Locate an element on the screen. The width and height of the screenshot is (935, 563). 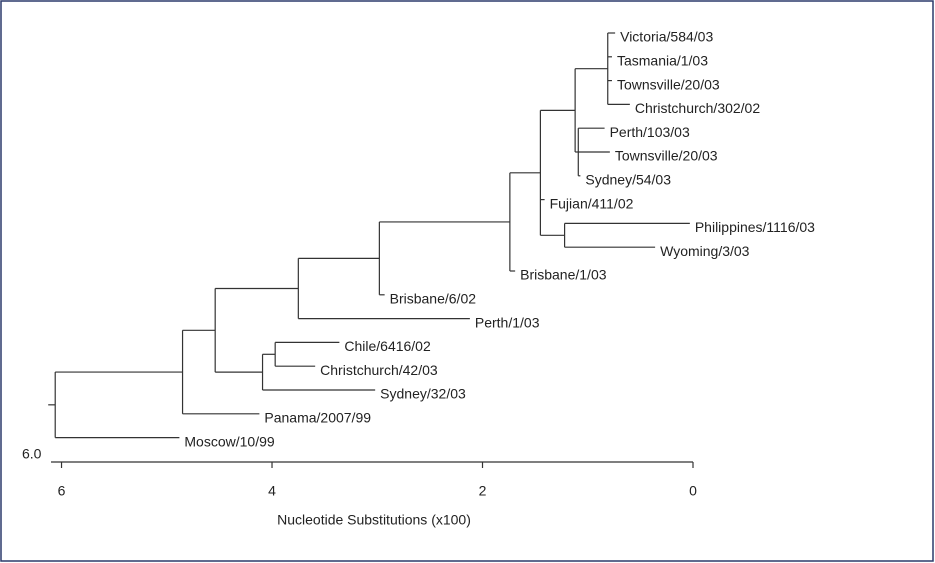
leaf-label: Perth/103/03 is located at coordinates (650, 132).